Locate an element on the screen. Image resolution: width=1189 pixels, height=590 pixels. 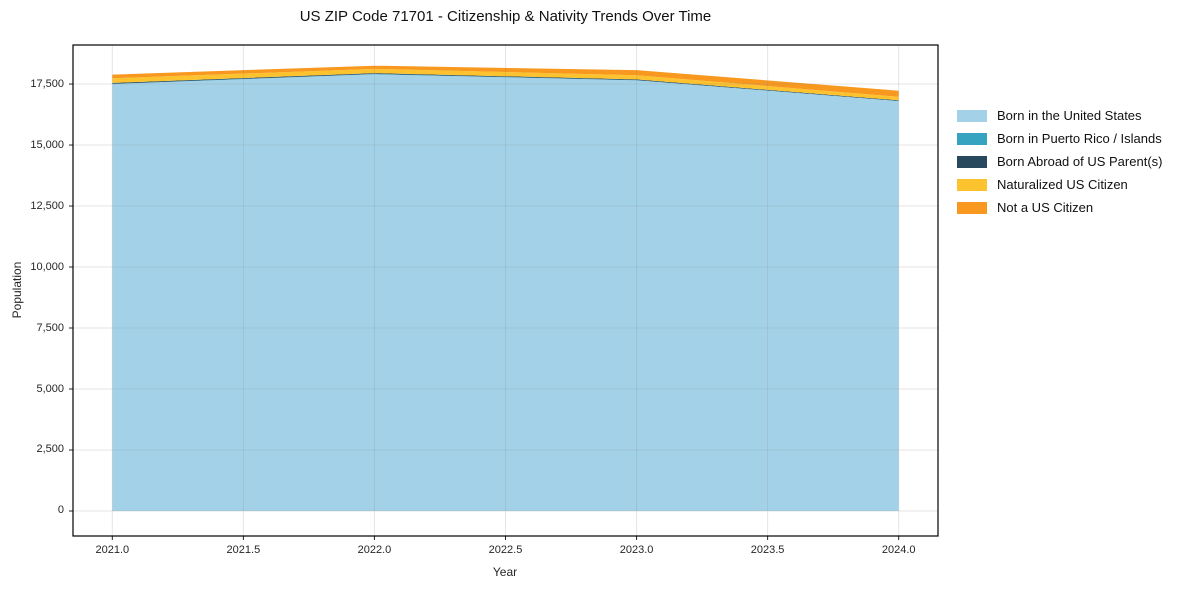
x-tick-label: 2021.5 is located at coordinates (243, 550).